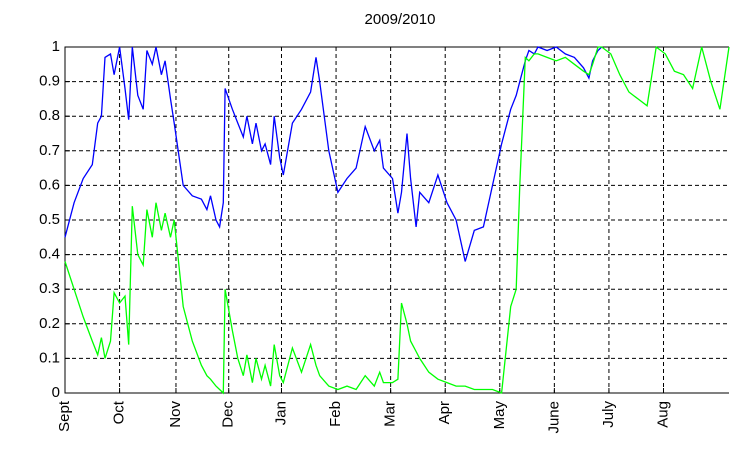  Describe the element at coordinates (499, 415) in the screenshot. I see `x-tick-label: May` at that location.